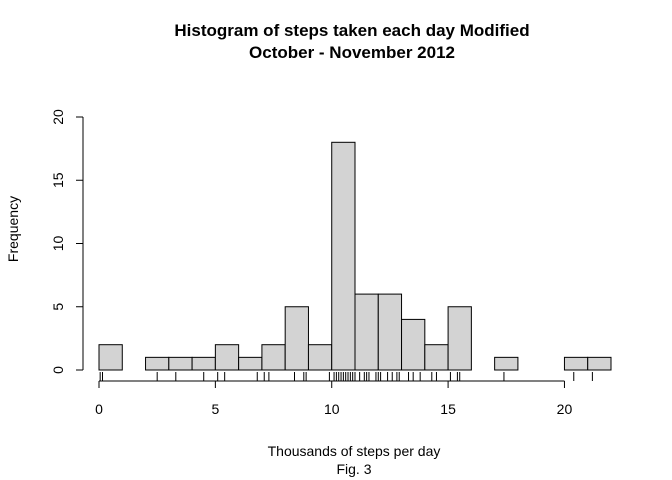  Describe the element at coordinates (352, 52) in the screenshot. I see `chart-title-line2: October - November 2012` at that location.